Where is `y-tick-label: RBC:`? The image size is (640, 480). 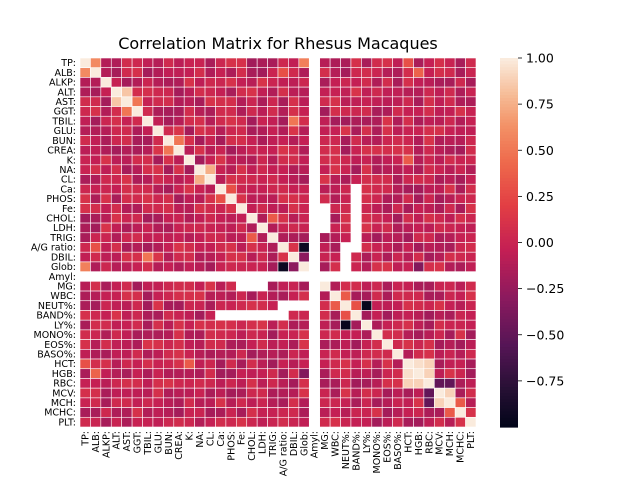 y-tick-label: RBC: is located at coordinates (64, 384).